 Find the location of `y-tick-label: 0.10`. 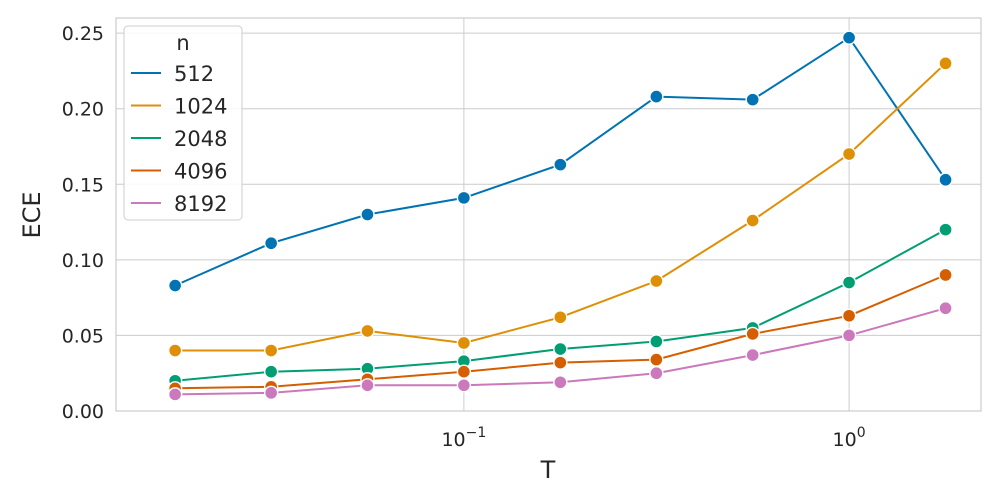

y-tick-label: 0.10 is located at coordinates (83, 261).